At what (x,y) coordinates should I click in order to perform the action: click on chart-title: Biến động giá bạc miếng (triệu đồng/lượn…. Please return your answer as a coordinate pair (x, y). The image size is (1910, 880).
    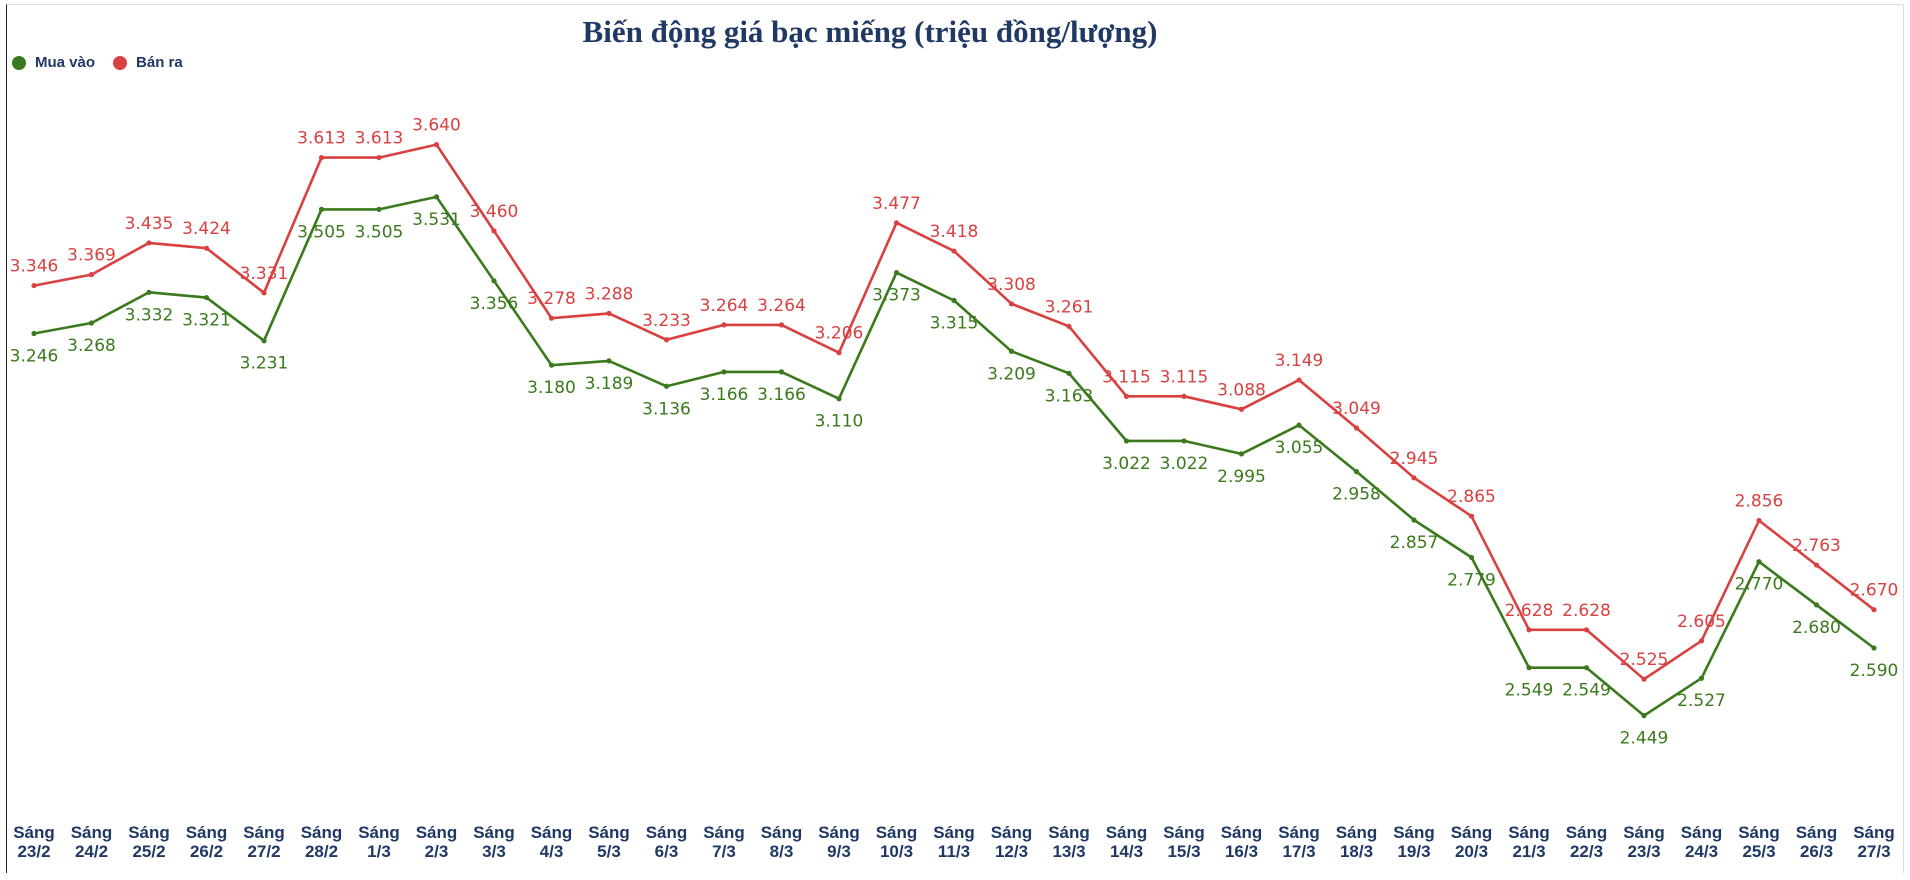
    Looking at the image, I should click on (870, 31).